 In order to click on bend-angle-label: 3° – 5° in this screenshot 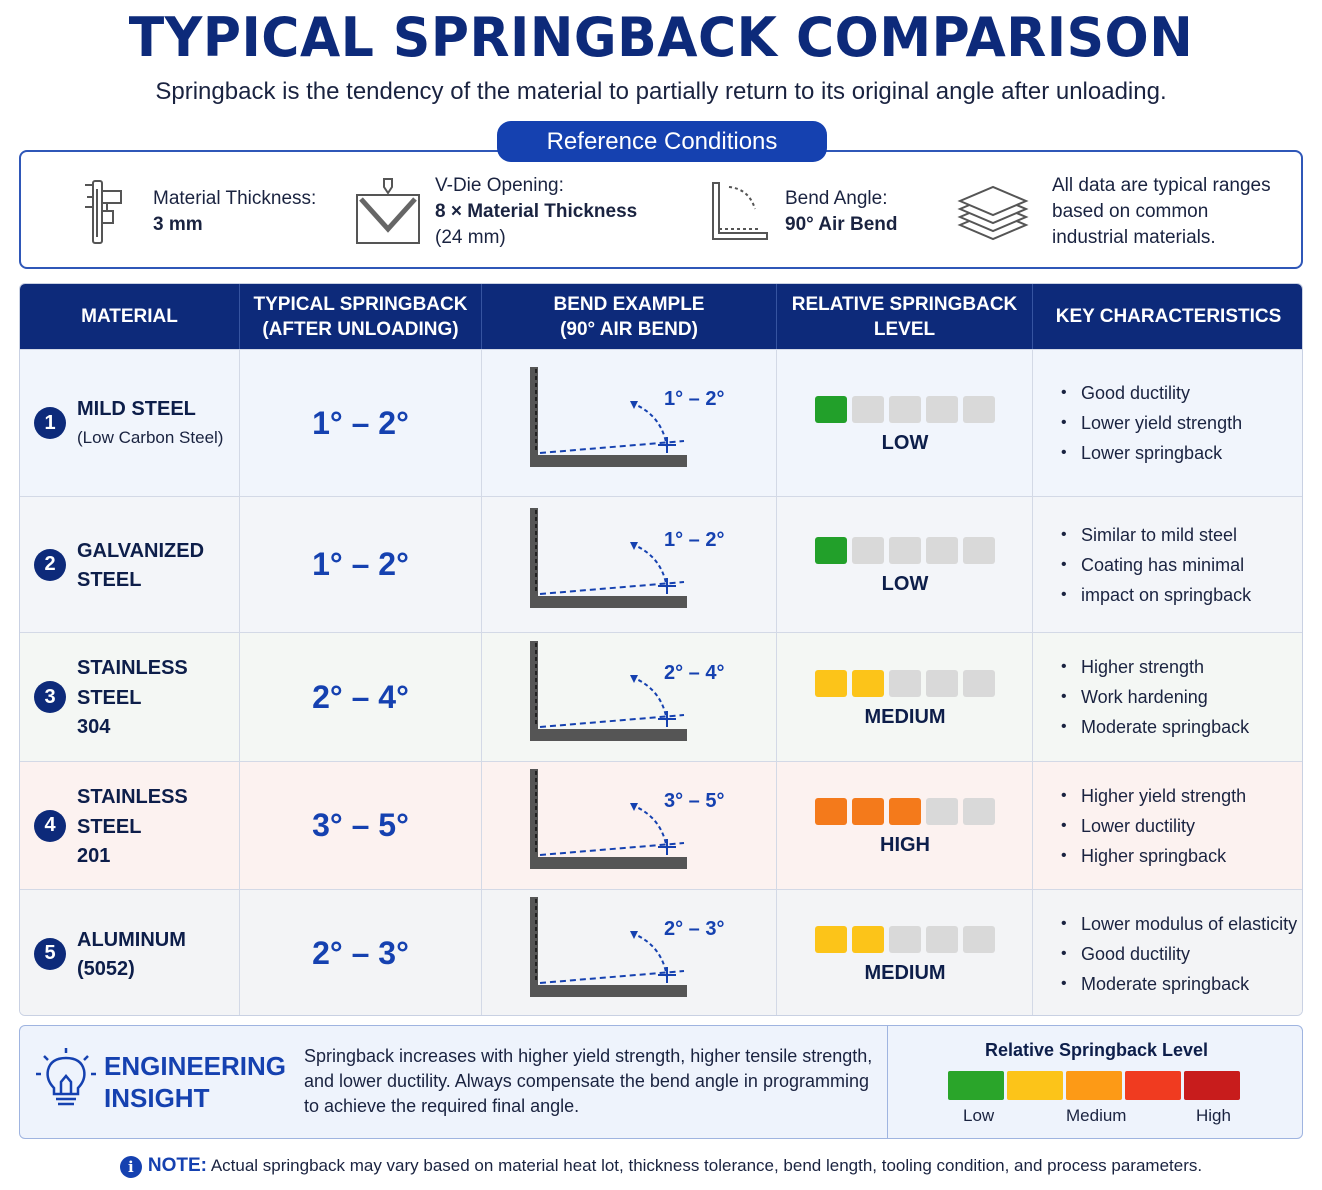, I will do `click(694, 801)`.